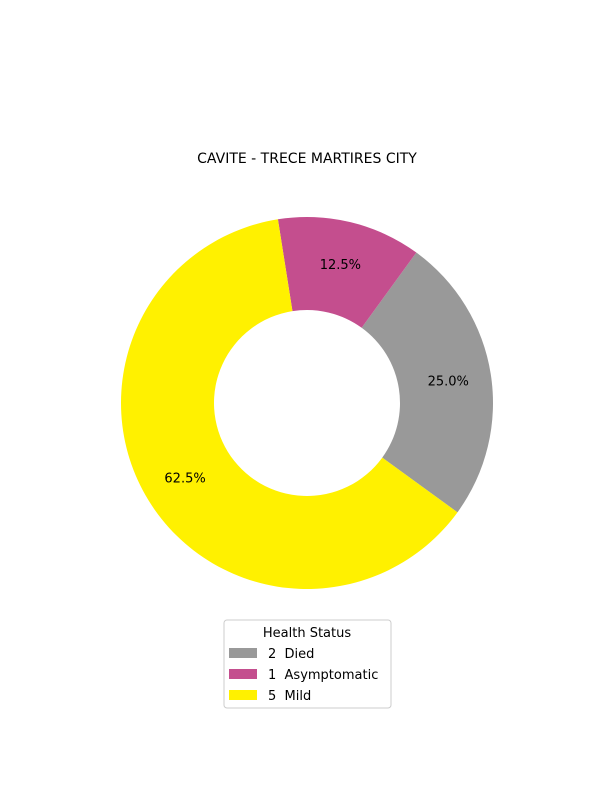  Describe the element at coordinates (307, 159) in the screenshot. I see `chart-title: CAVITE - TRECE MARTIRES CITY` at that location.